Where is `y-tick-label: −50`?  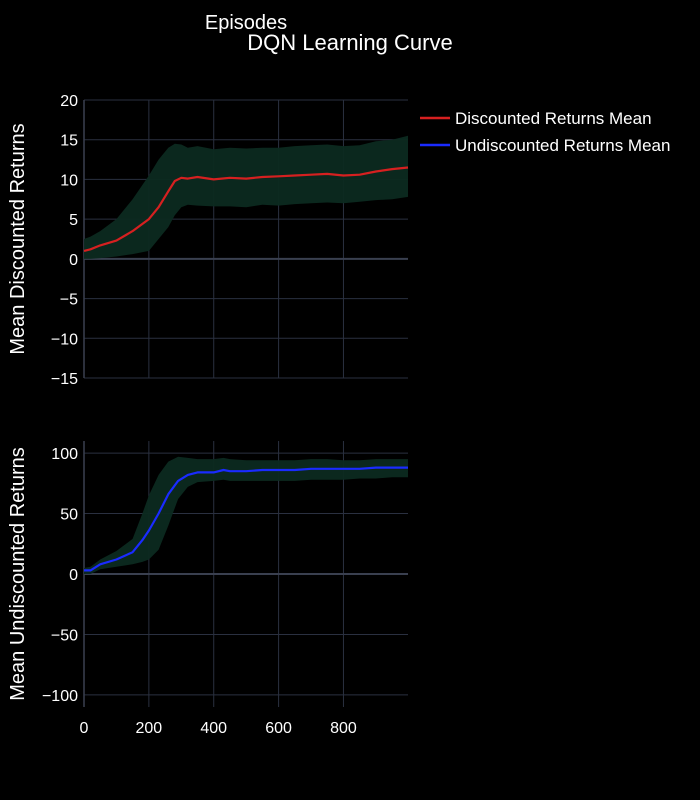 y-tick-label: −50 is located at coordinates (64, 635).